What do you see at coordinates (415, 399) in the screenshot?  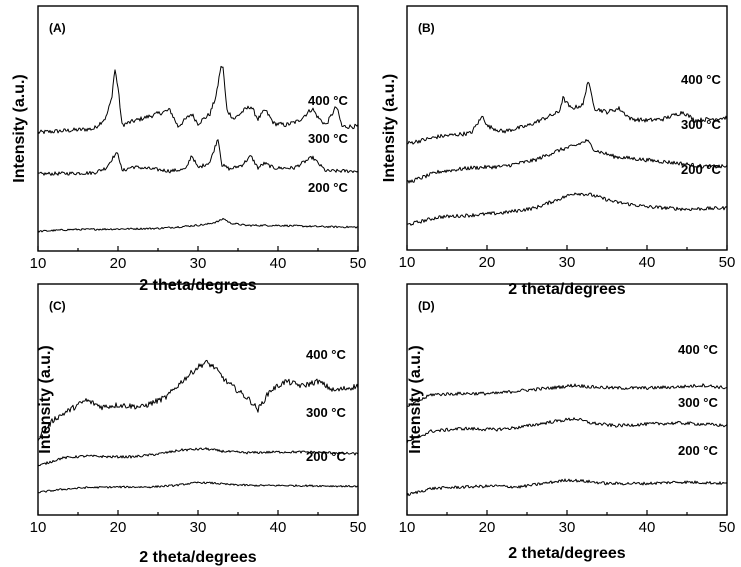 I see `y-axis-title-d: Intensity (a.u.)` at bounding box center [415, 399].